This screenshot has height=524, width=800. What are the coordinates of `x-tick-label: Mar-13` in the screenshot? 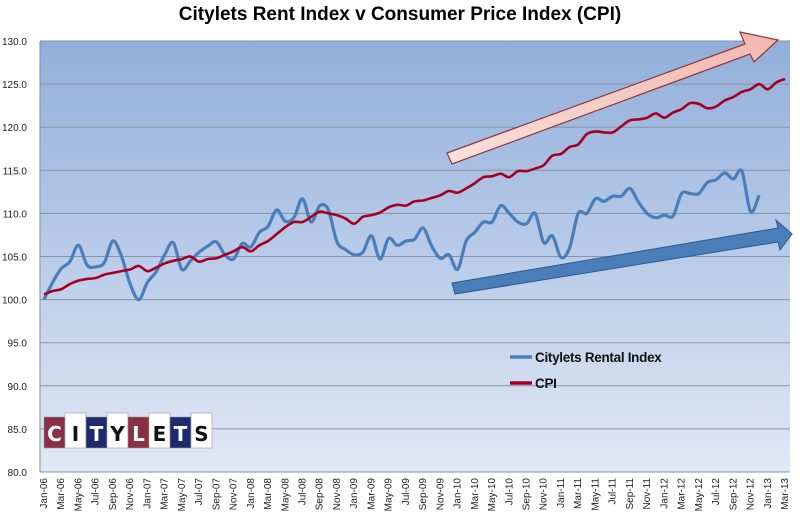 It's located at (785, 494).